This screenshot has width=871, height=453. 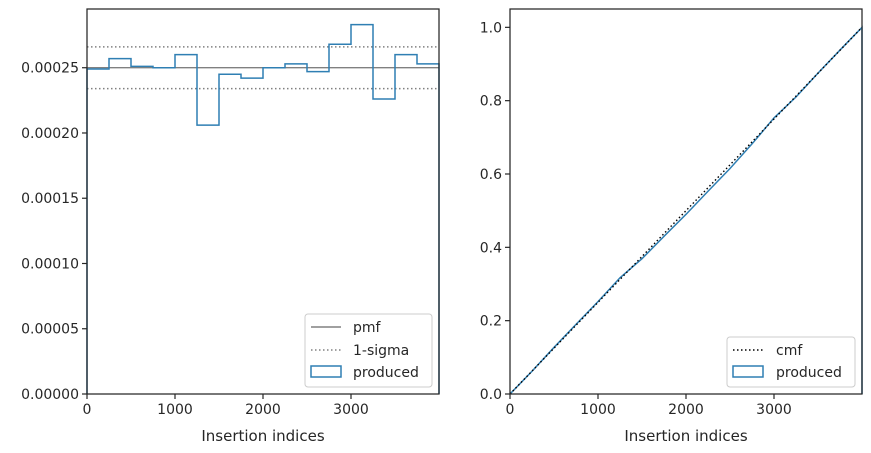 I want to click on left-y-tick-label: 0.00000, so click(x=50, y=395).